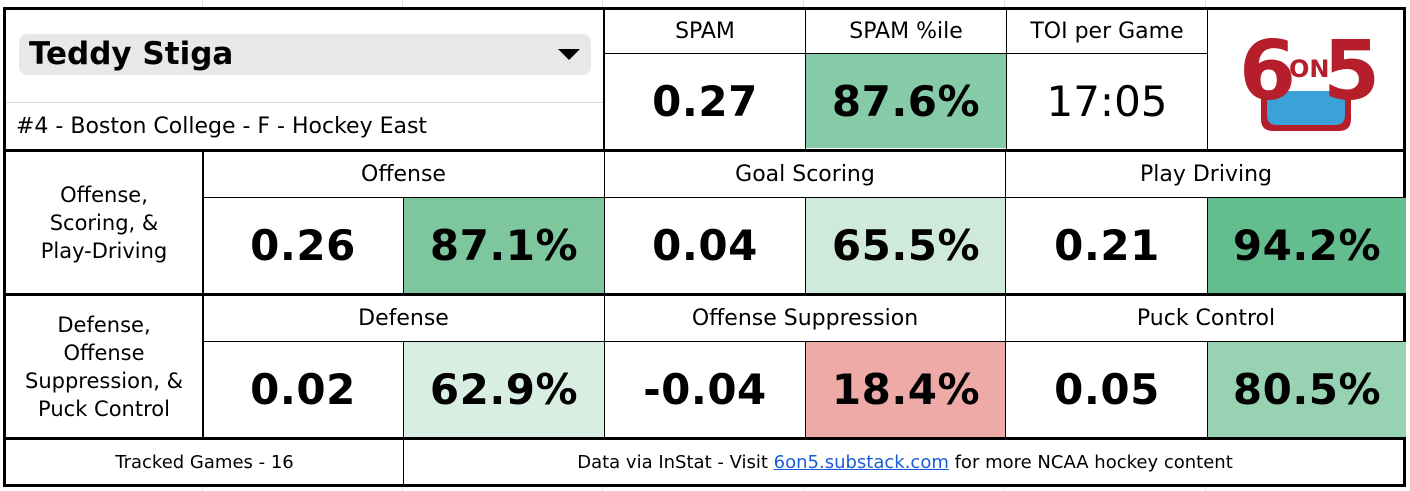 This screenshot has height=491, width=1410. What do you see at coordinates (104, 408) in the screenshot?
I see `row-label-line: Puck Control` at bounding box center [104, 408].